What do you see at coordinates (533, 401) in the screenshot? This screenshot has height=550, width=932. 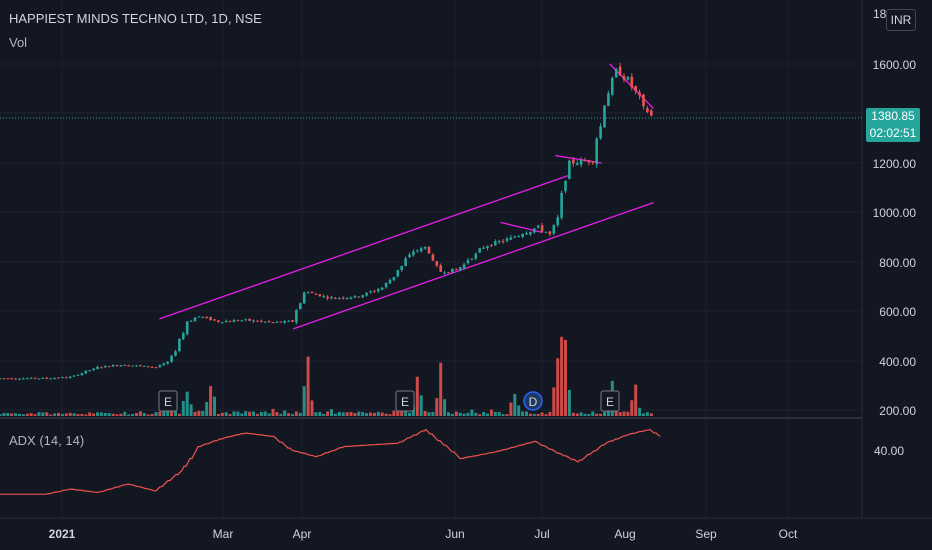 I see `dividend-event-marker` at bounding box center [533, 401].